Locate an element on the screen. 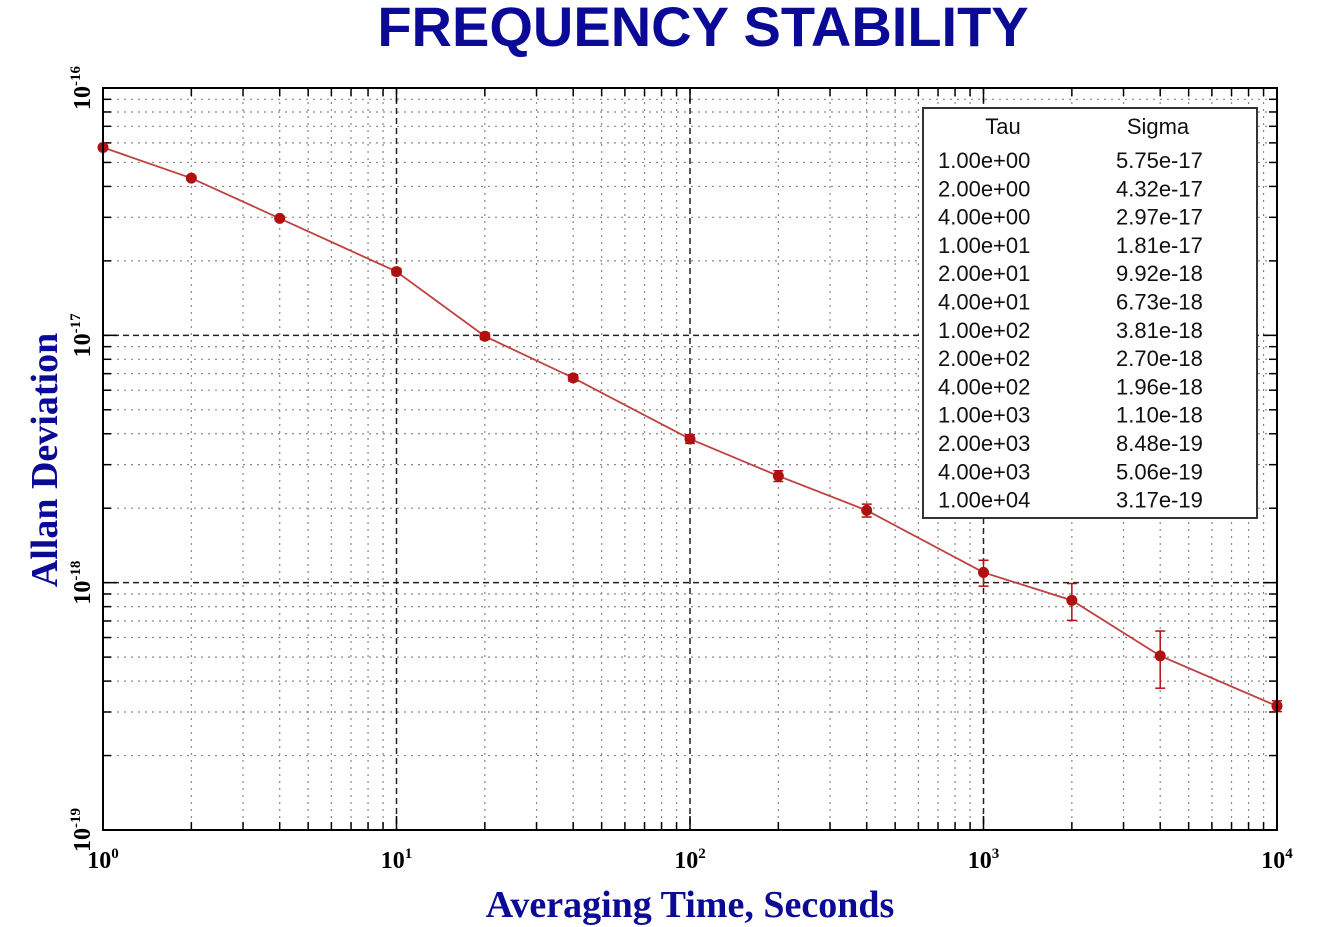 This screenshot has height=927, width=1318. legend-sigma-value: 9.92e-18 is located at coordinates (1159, 273).